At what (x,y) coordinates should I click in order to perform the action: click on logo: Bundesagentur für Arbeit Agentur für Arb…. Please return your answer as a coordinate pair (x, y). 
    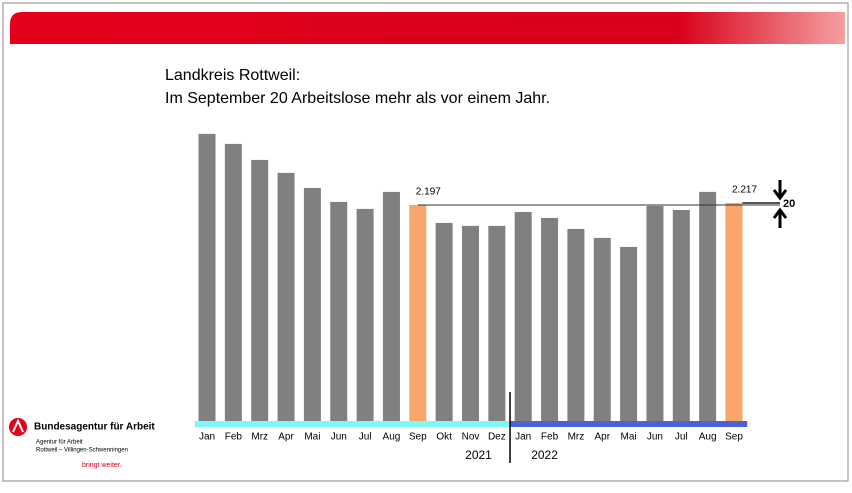
    Looking at the image, I should click on (82, 443).